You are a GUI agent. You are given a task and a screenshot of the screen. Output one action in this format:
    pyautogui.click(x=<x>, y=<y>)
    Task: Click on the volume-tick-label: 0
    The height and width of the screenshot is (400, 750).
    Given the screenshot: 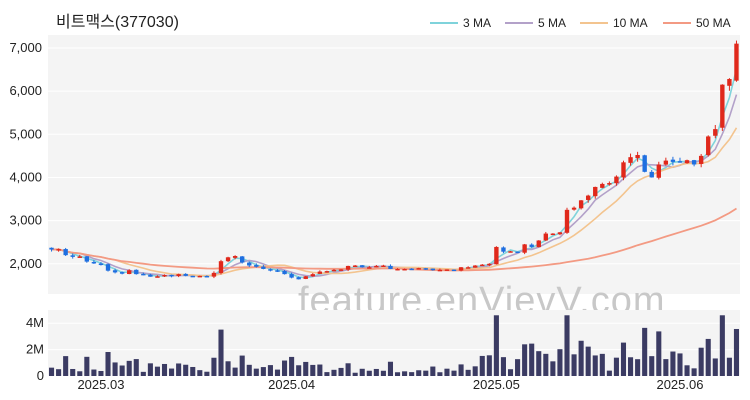 What is the action you would take?
    pyautogui.click(x=40, y=375)
    